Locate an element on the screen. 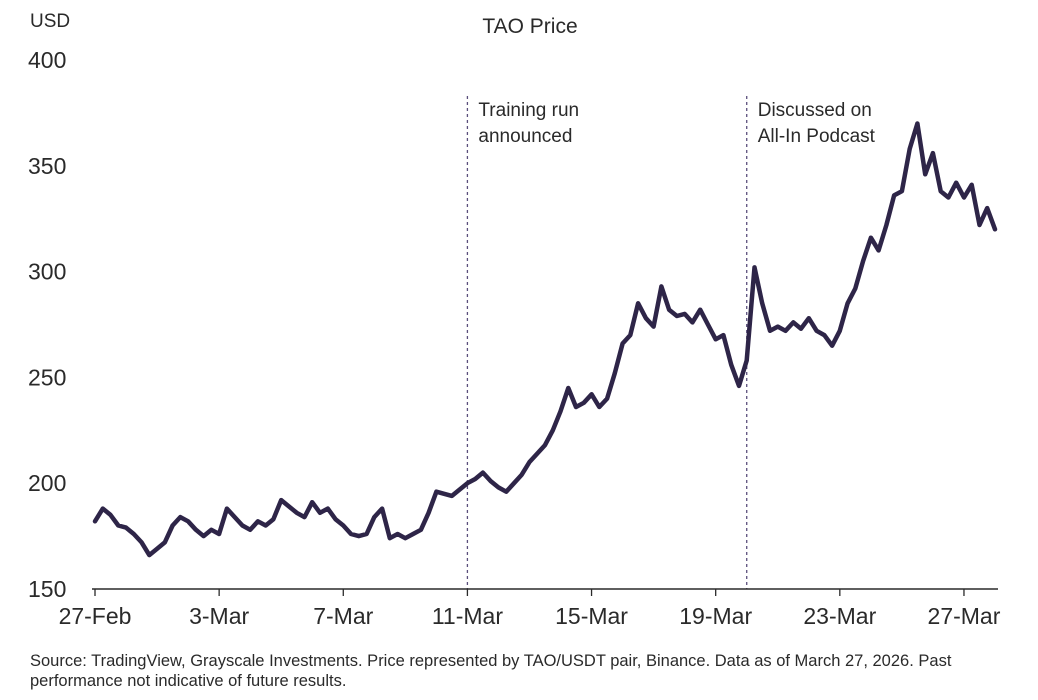 The image size is (1038, 700). y-tick-label: 350 is located at coordinates (47, 166).